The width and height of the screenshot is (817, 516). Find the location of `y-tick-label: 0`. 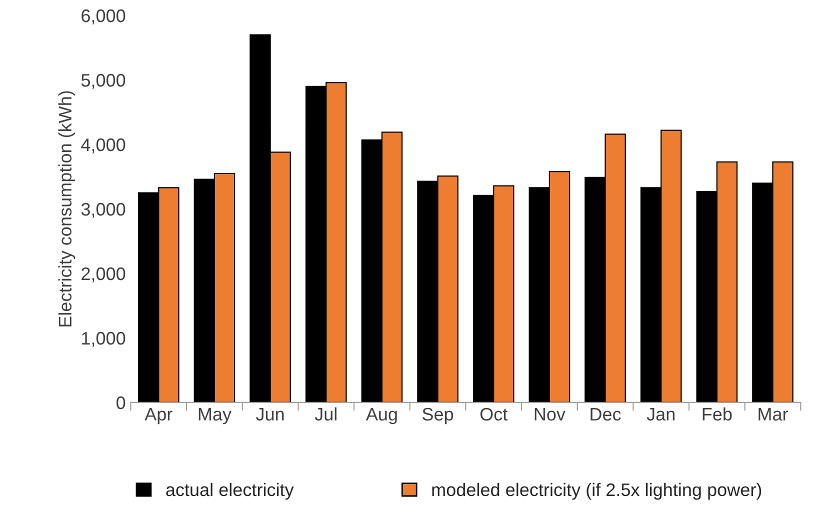

y-tick-label: 0 is located at coordinates (121, 403).